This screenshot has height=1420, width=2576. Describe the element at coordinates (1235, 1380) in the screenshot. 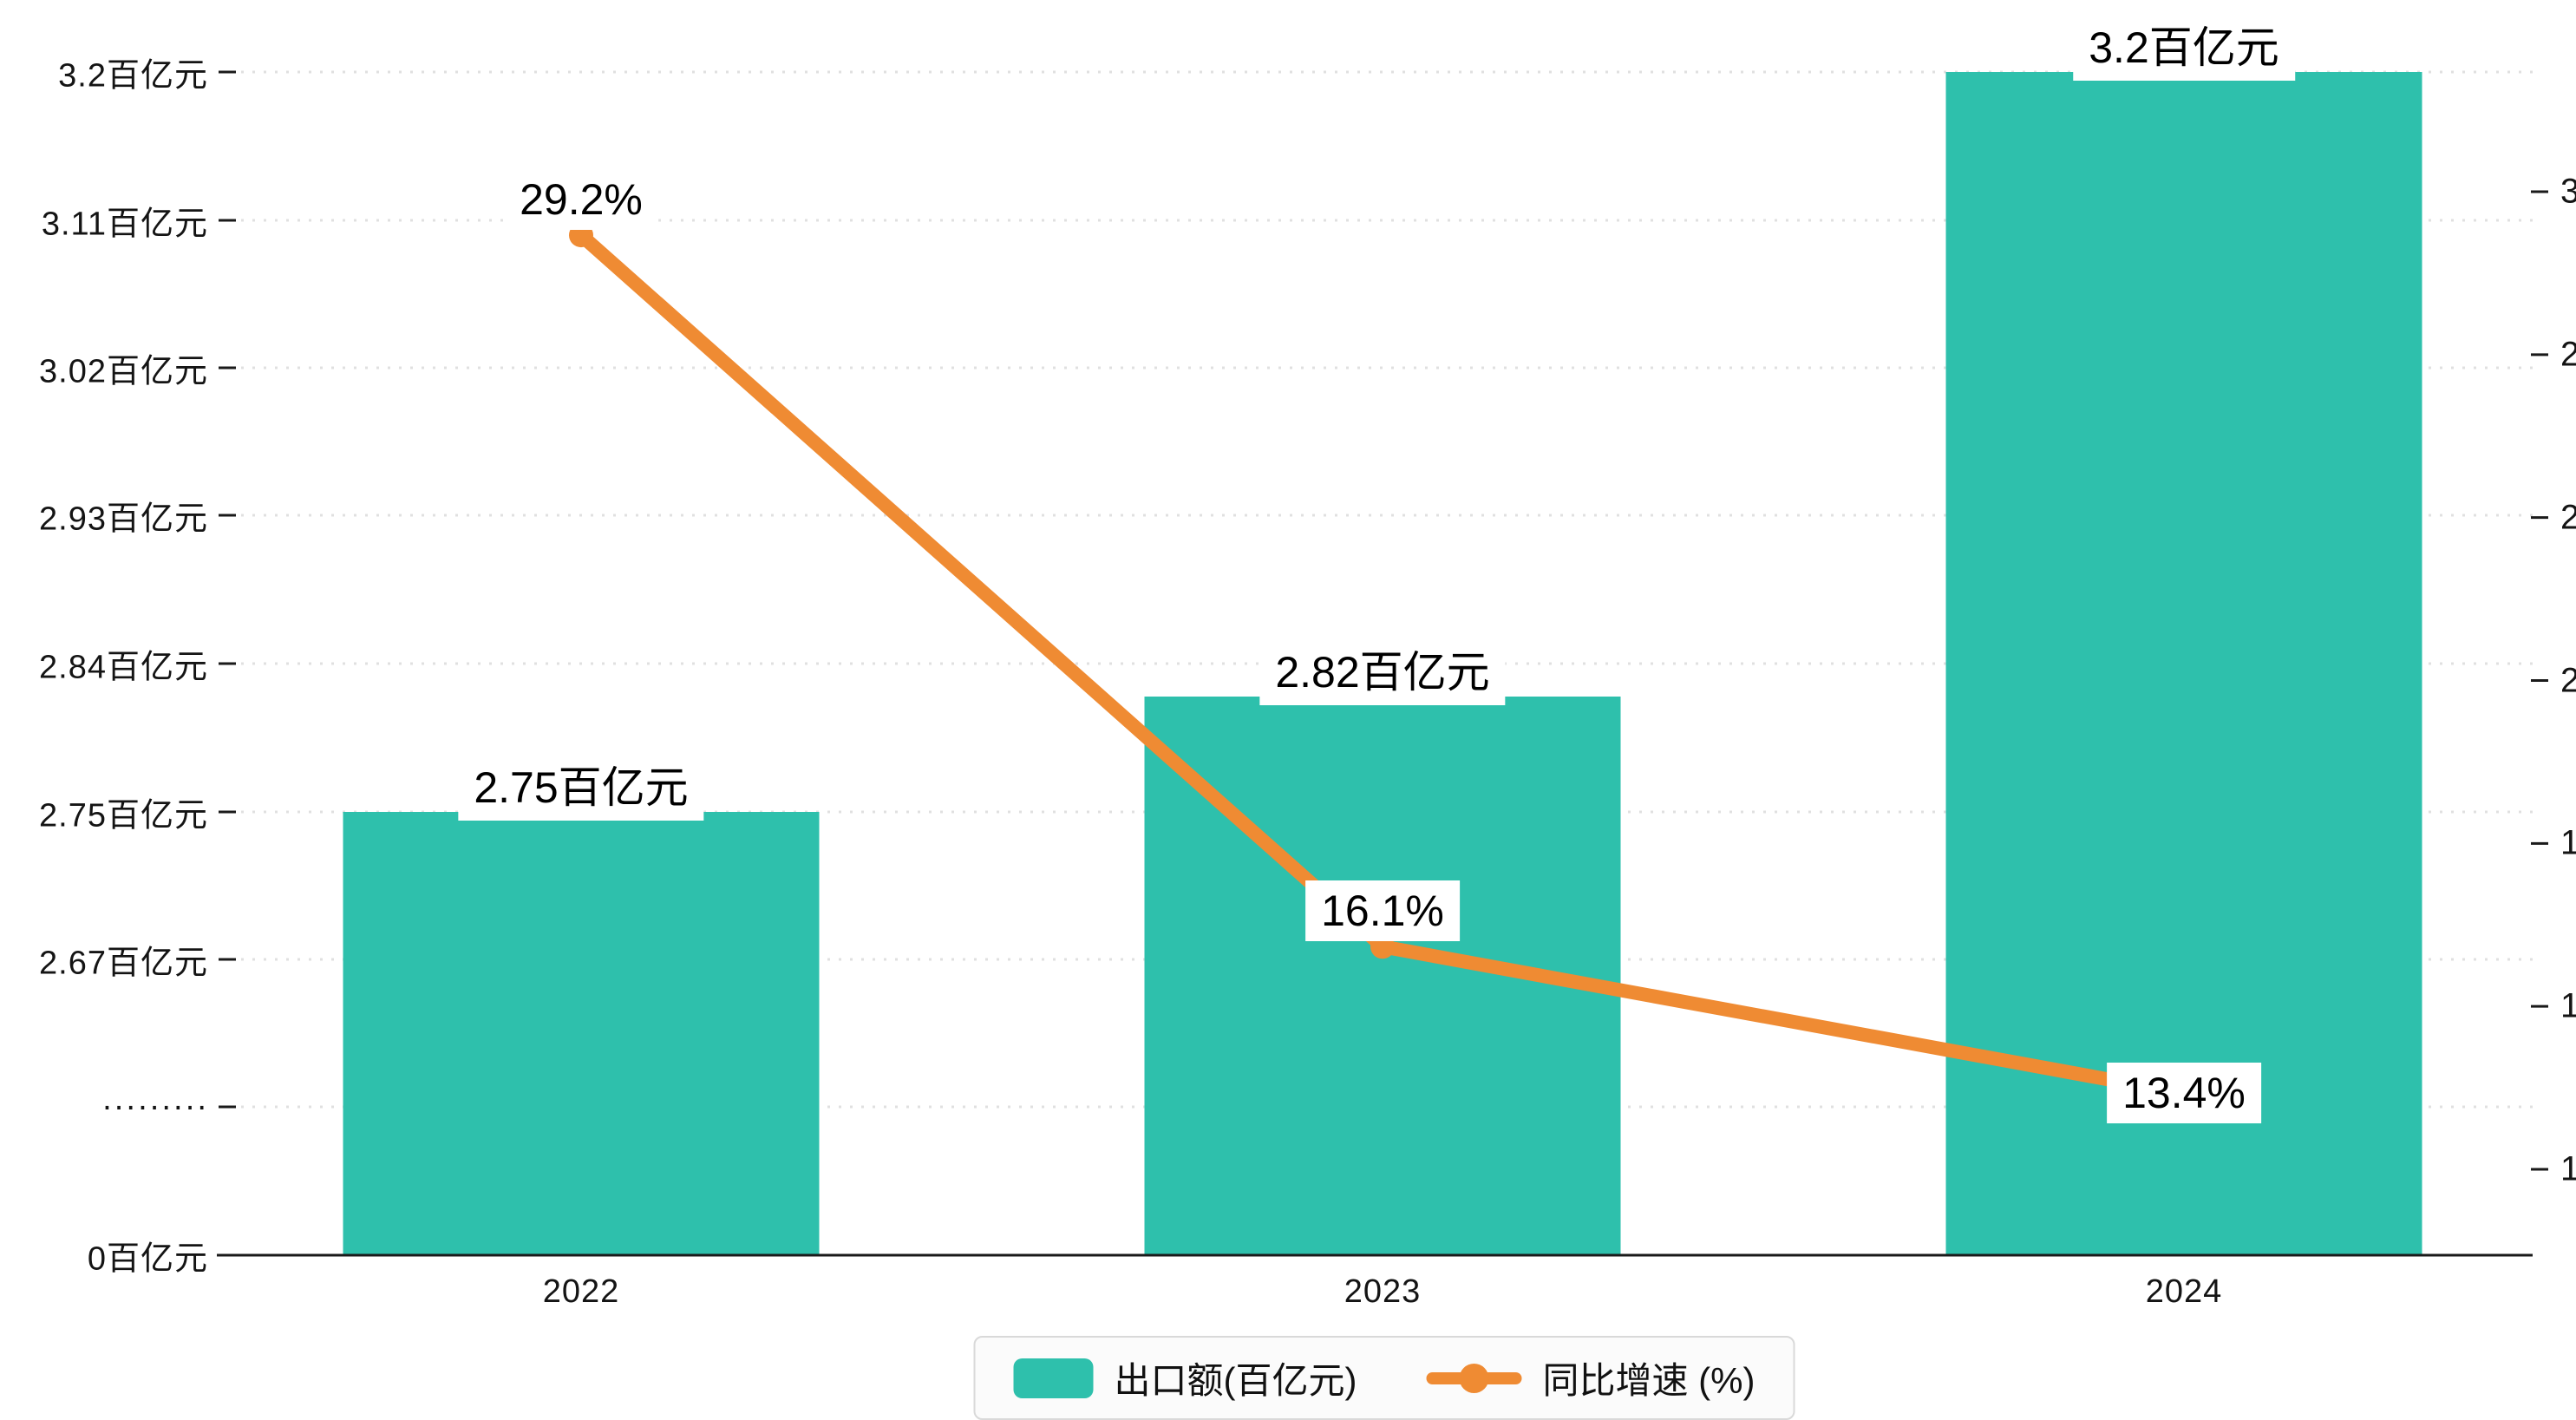

I see `legend-label-export: 出口额(百亿元)` at that location.